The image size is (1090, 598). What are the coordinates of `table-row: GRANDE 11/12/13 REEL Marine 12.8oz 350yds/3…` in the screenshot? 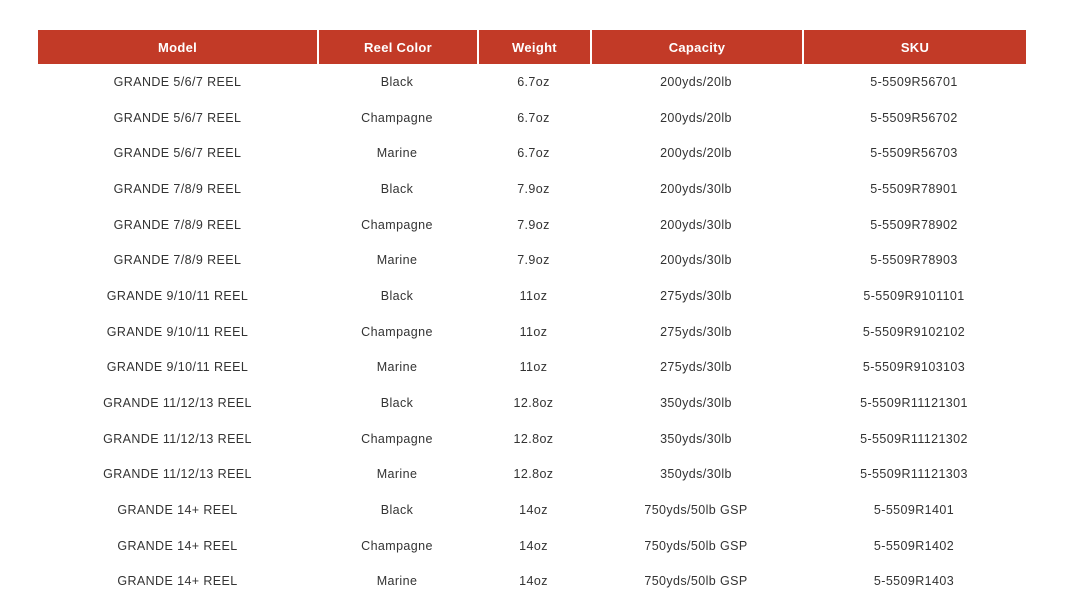 It's located at (532, 474).